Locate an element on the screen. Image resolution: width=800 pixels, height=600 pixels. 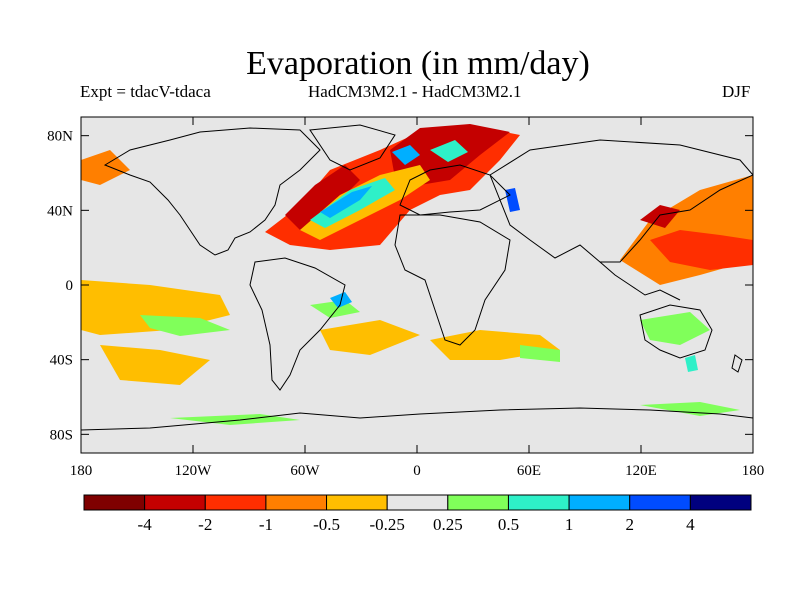
field-south-pacific-decrease is located at coordinates (155, 365).